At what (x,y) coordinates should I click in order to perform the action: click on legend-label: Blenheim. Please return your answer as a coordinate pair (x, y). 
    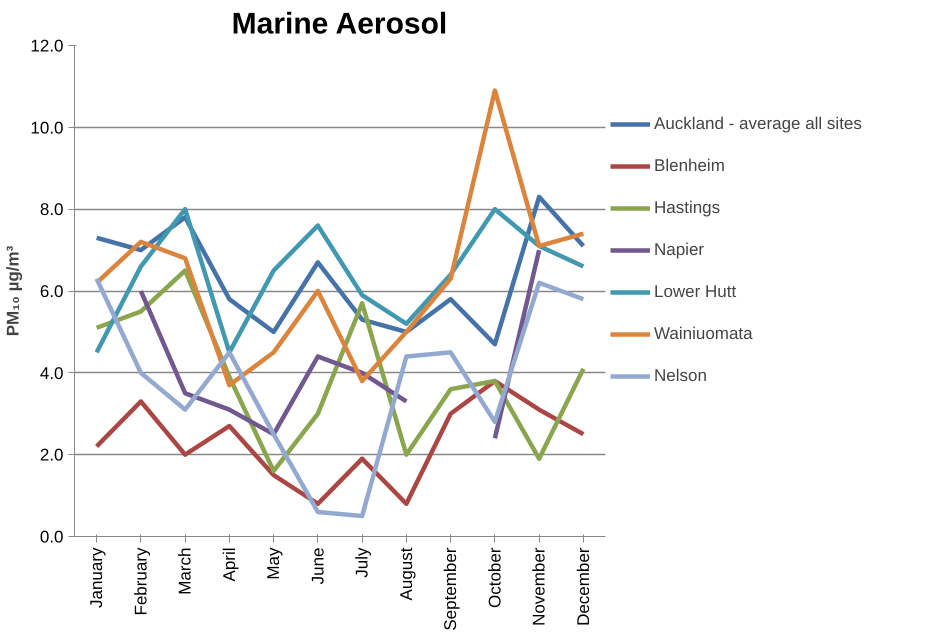
    Looking at the image, I should click on (689, 166).